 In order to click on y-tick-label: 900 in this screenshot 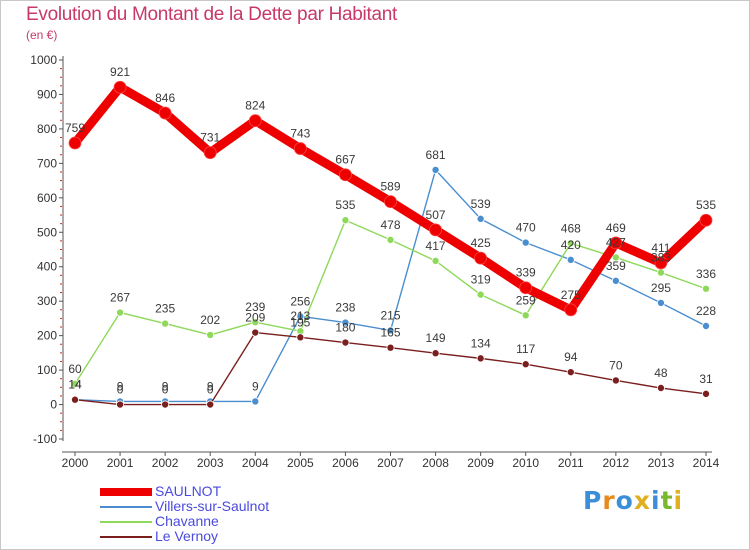, I will do `click(47, 94)`.